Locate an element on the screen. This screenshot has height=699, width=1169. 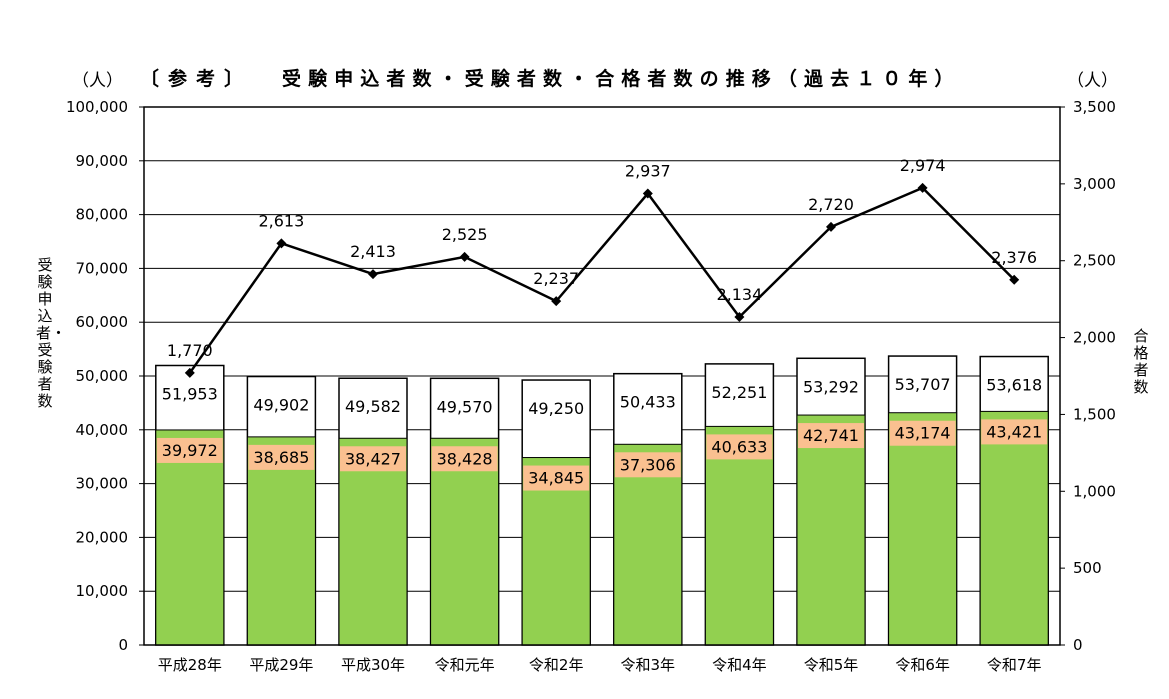
applicants-data-label: 49,582 is located at coordinates (373, 406).